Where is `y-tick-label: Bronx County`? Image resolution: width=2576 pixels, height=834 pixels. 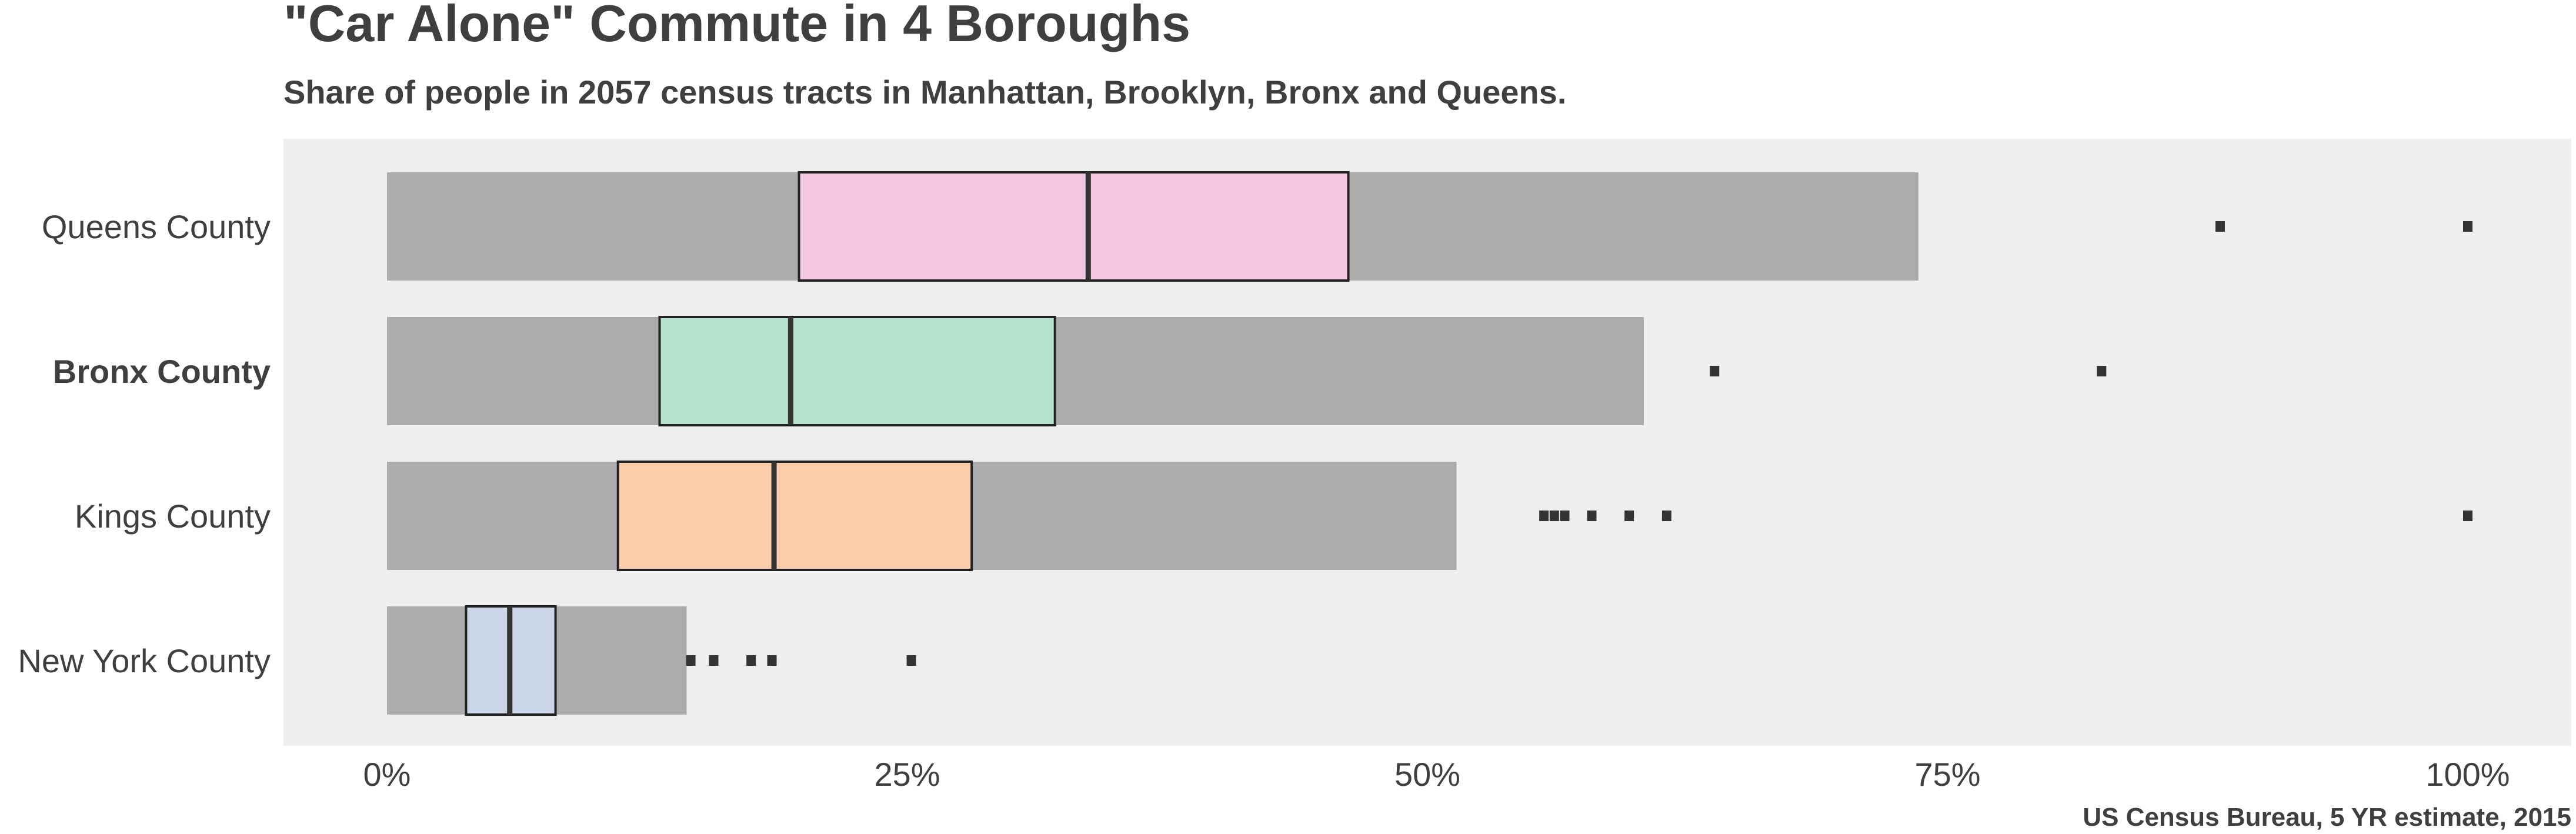 y-tick-label: Bronx County is located at coordinates (162, 371).